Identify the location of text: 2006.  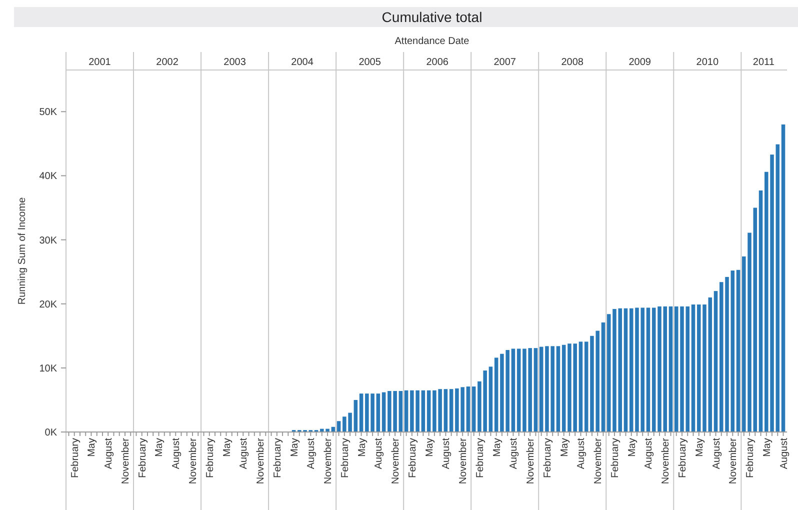
(437, 62).